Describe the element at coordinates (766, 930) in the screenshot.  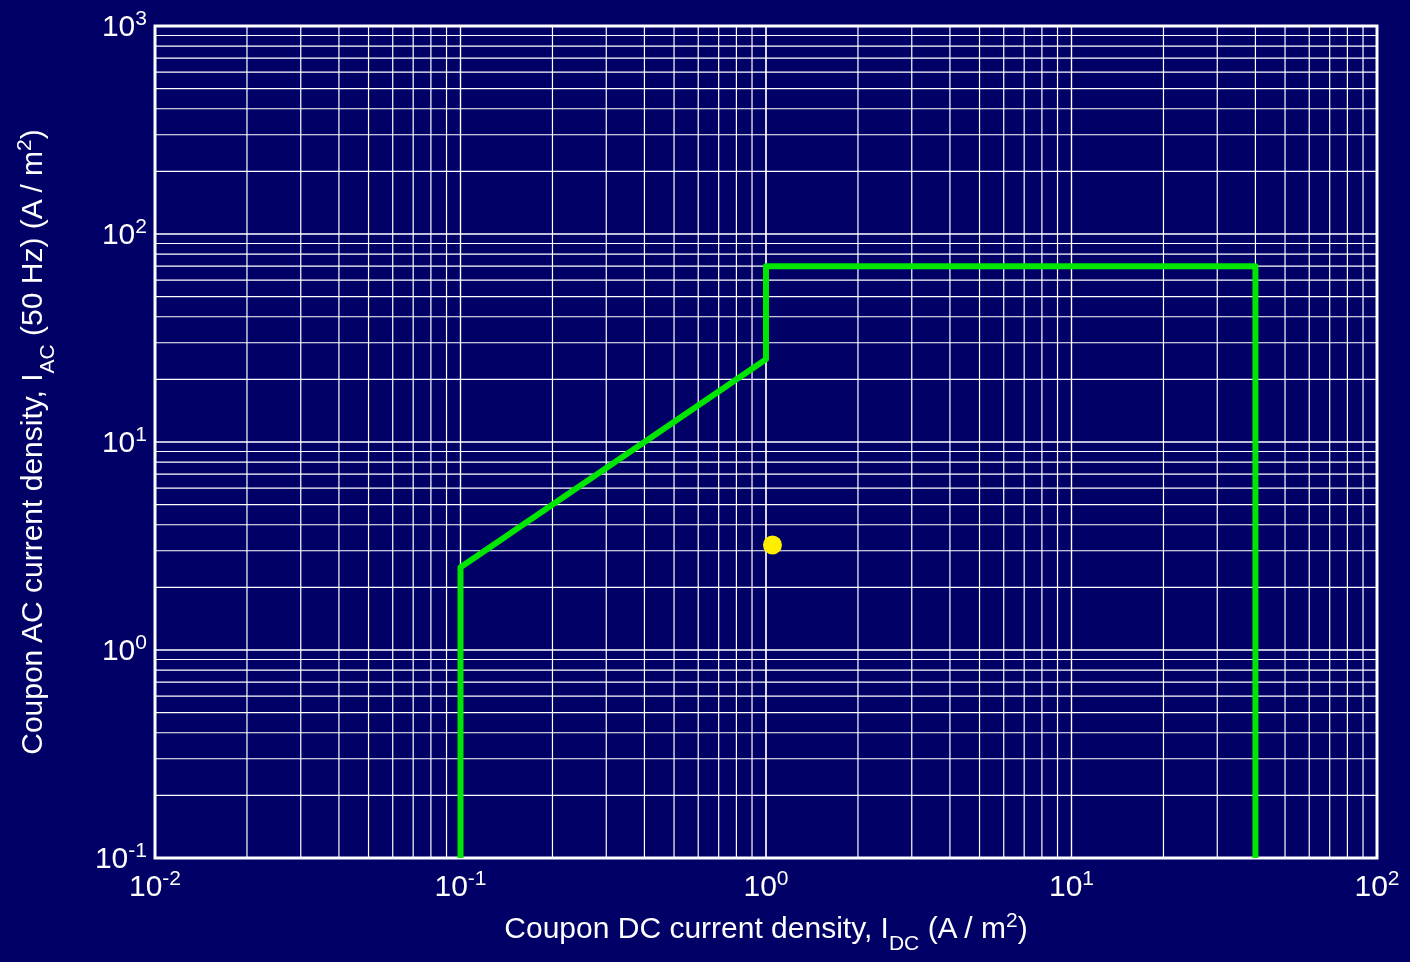
I see `x-axis-title: Coupon DC current density, I$_{DC}$ (A / m$^{2}$)` at that location.